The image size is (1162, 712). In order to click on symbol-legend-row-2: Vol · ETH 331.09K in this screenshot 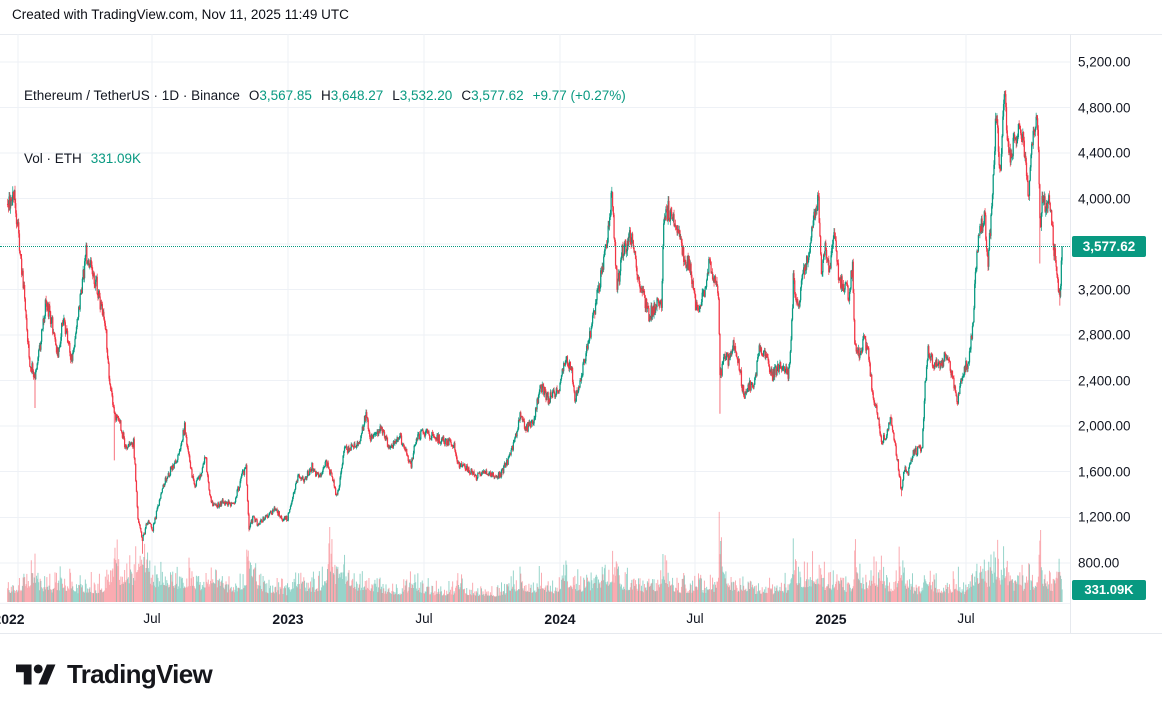, I will do `click(325, 158)`.